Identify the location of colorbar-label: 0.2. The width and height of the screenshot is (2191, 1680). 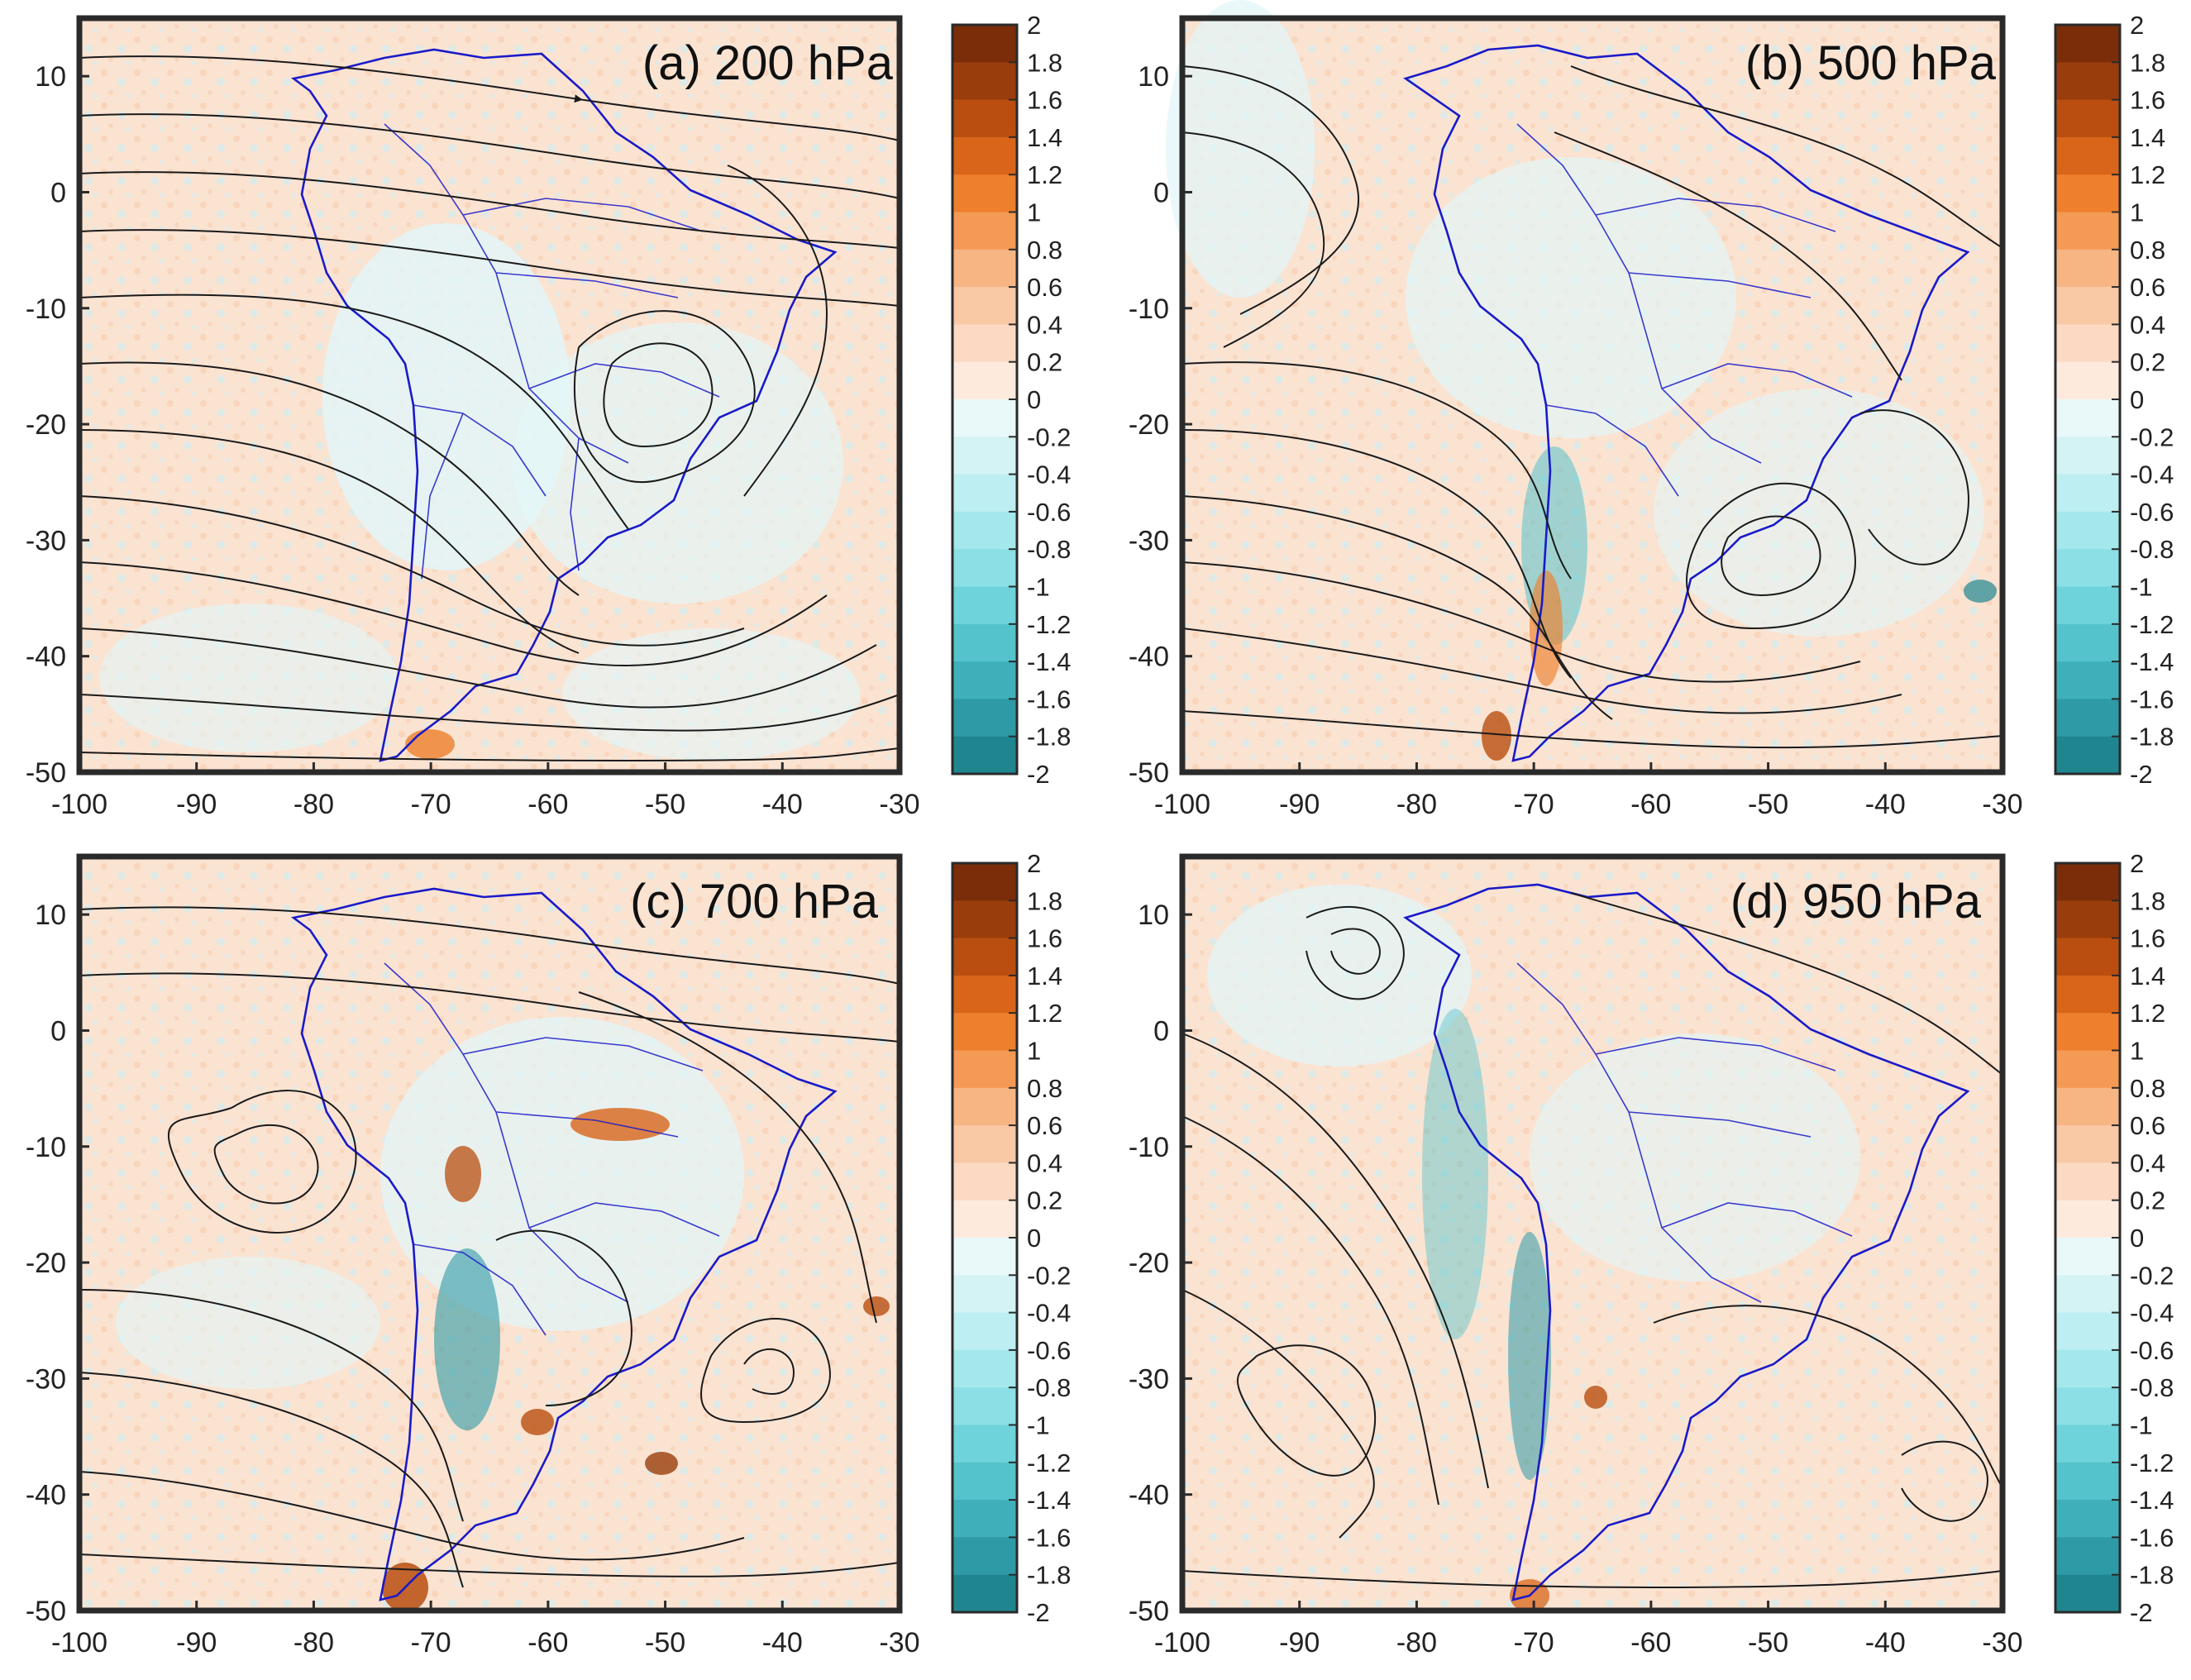
(1044, 1200).